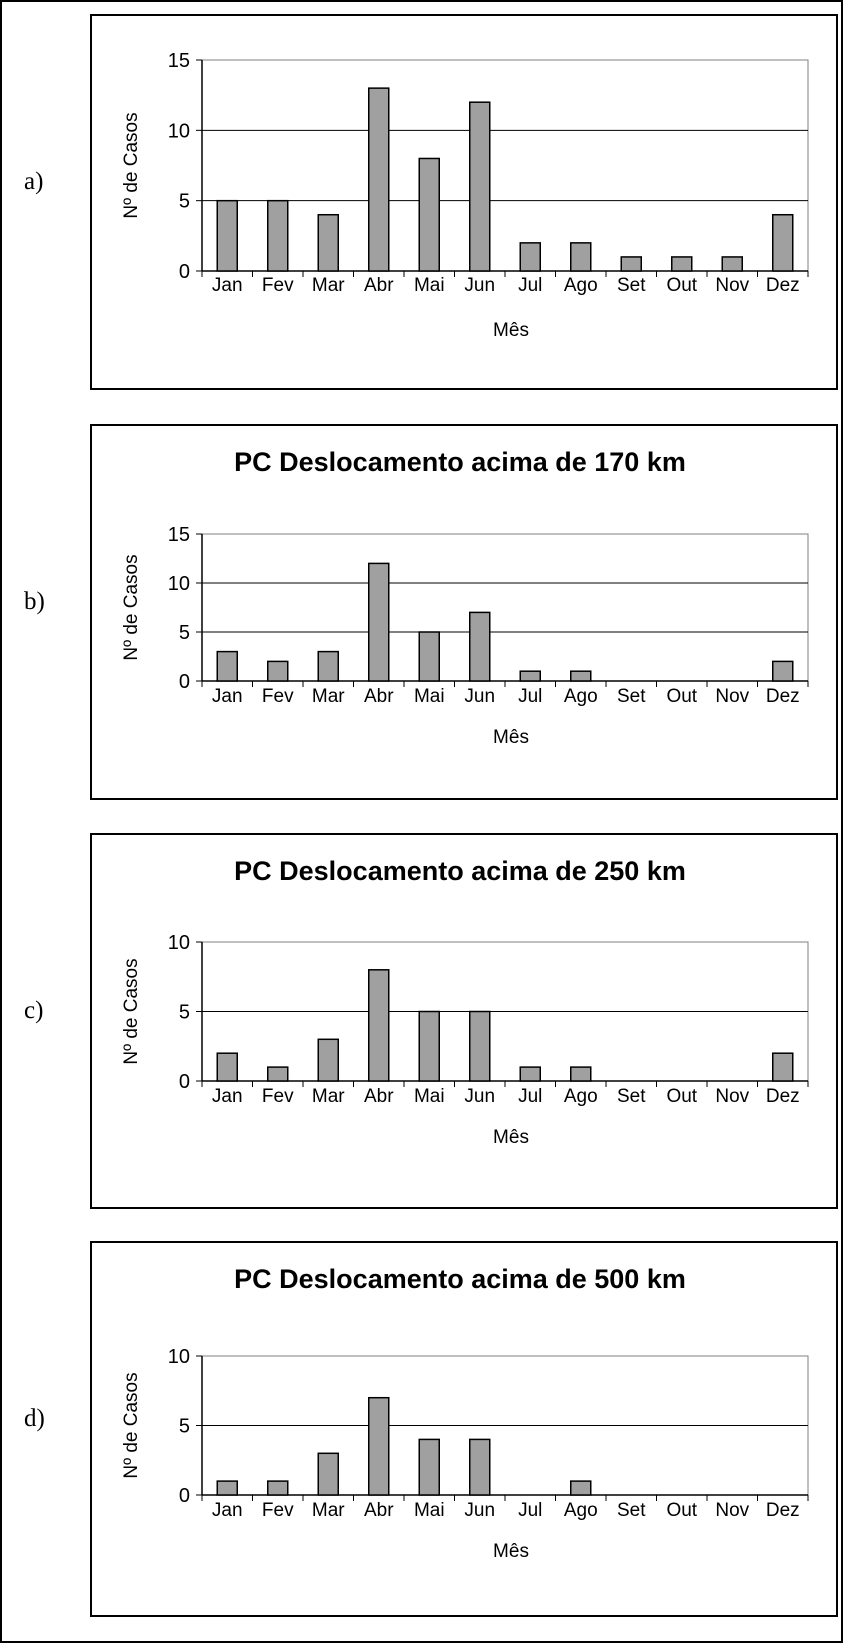 The image size is (843, 1643). I want to click on panel-label-c: c), so click(34, 1010).